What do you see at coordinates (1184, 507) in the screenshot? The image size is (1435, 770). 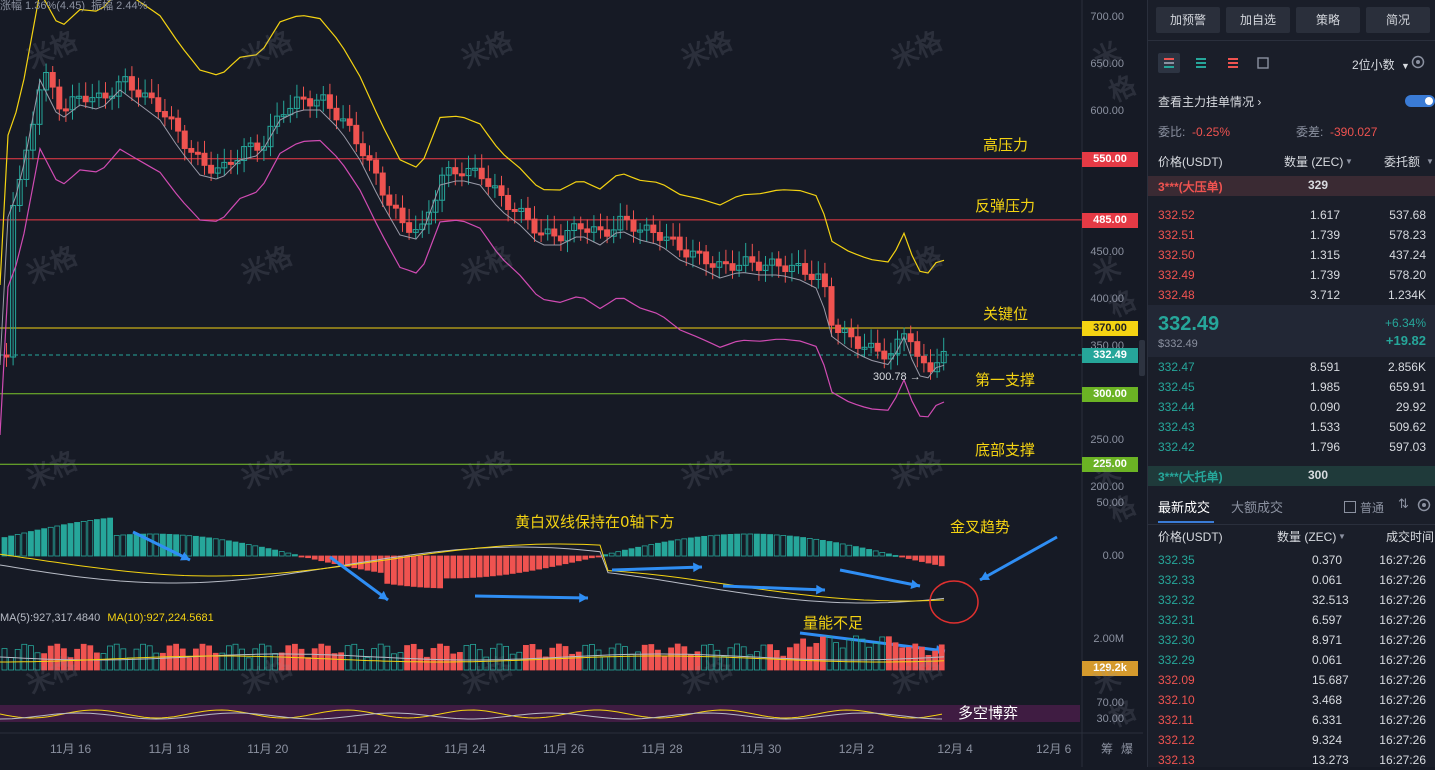 I see `tab-latest-trades: 最新成交` at bounding box center [1184, 507].